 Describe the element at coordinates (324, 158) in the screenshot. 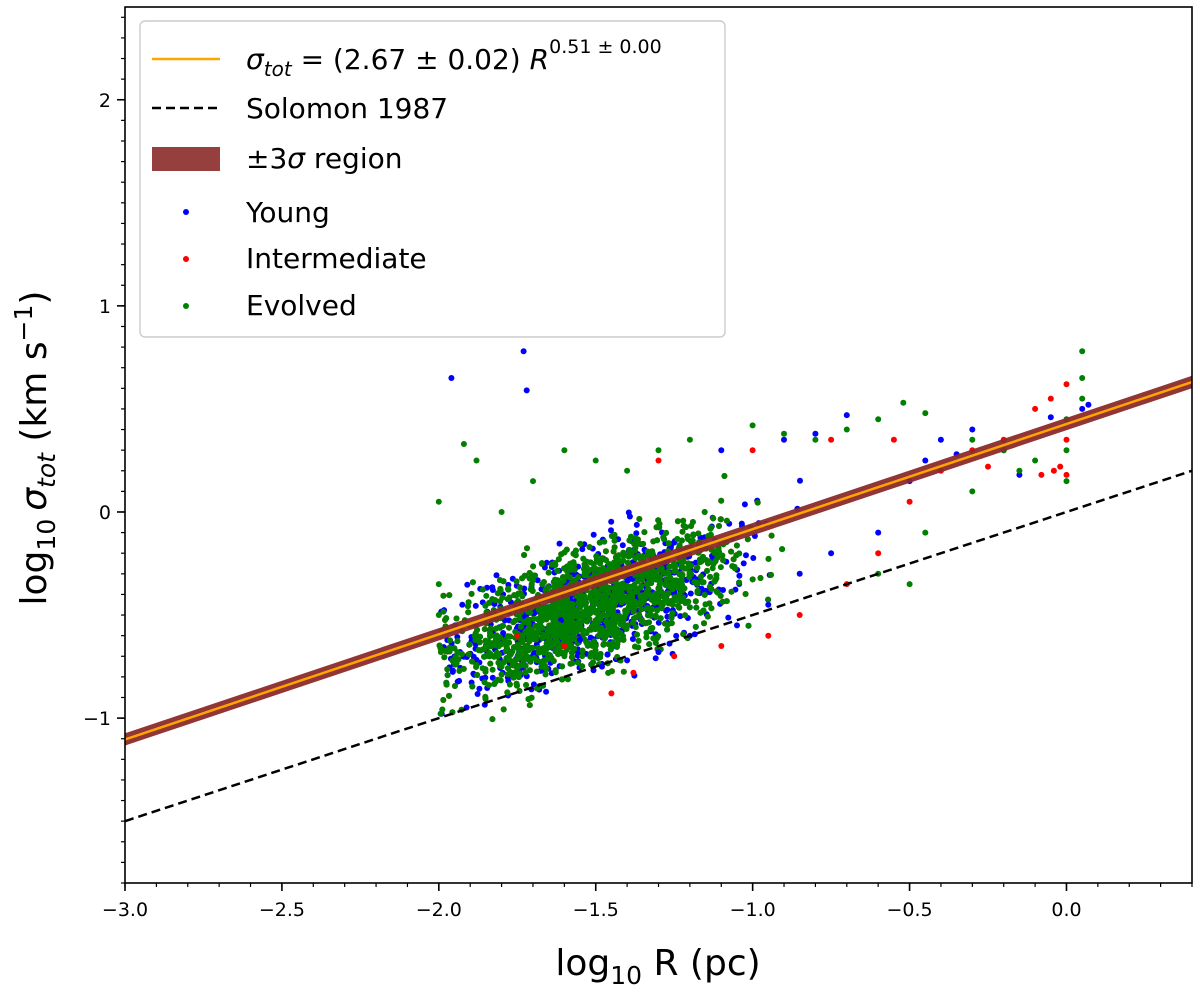

I see `legend-band-label: ±3σ region` at that location.